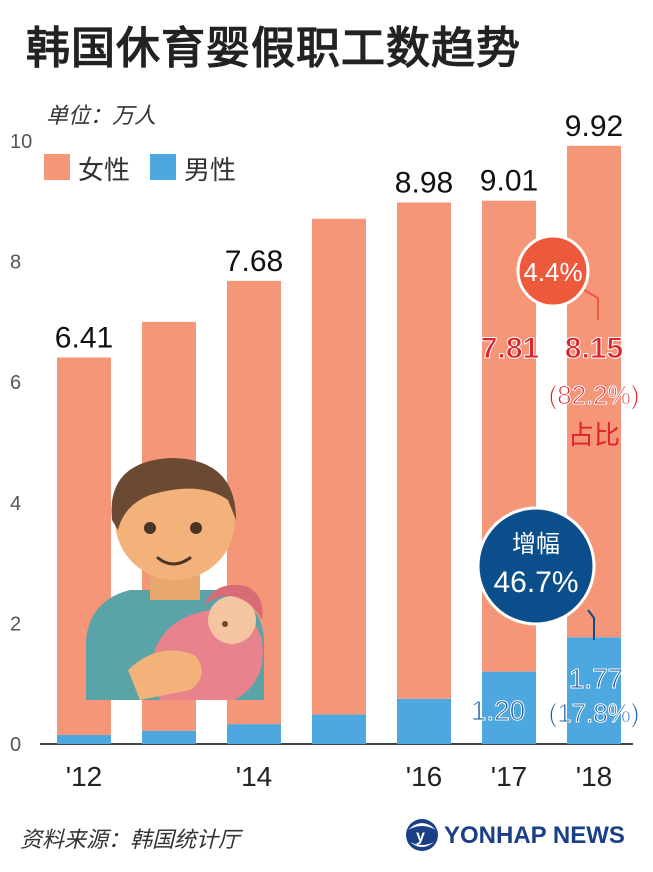  I want to click on male-2017-label: 1.20, so click(498, 710).